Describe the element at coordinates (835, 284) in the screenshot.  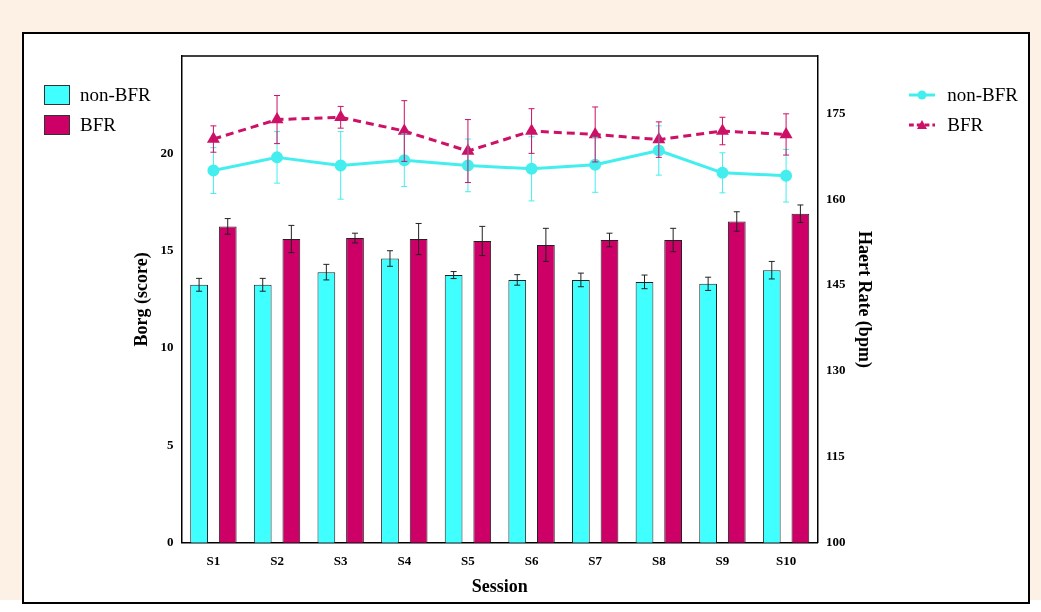
I see `y2-tick-label: 145` at that location.